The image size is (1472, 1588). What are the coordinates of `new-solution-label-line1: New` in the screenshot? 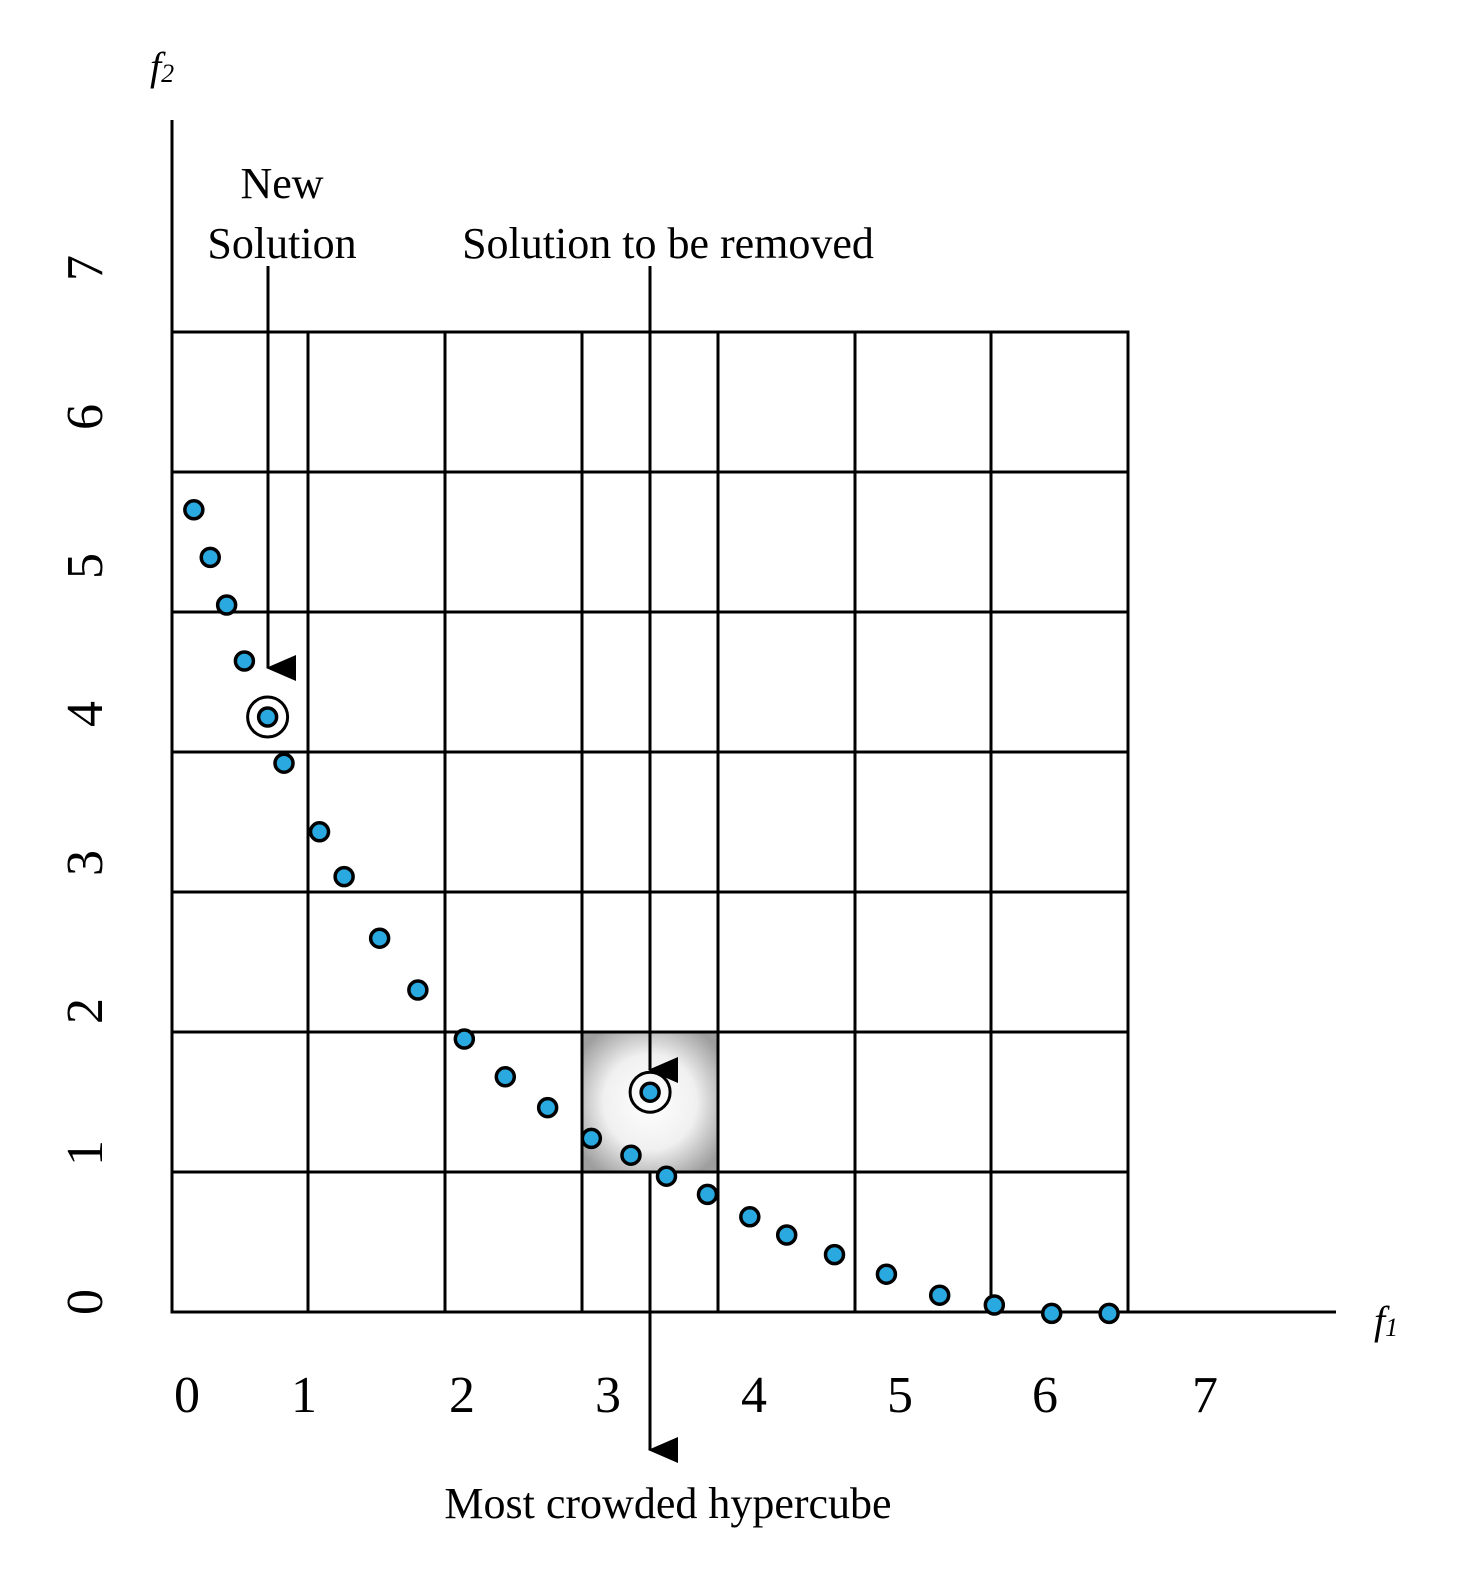 It's located at (281, 183).